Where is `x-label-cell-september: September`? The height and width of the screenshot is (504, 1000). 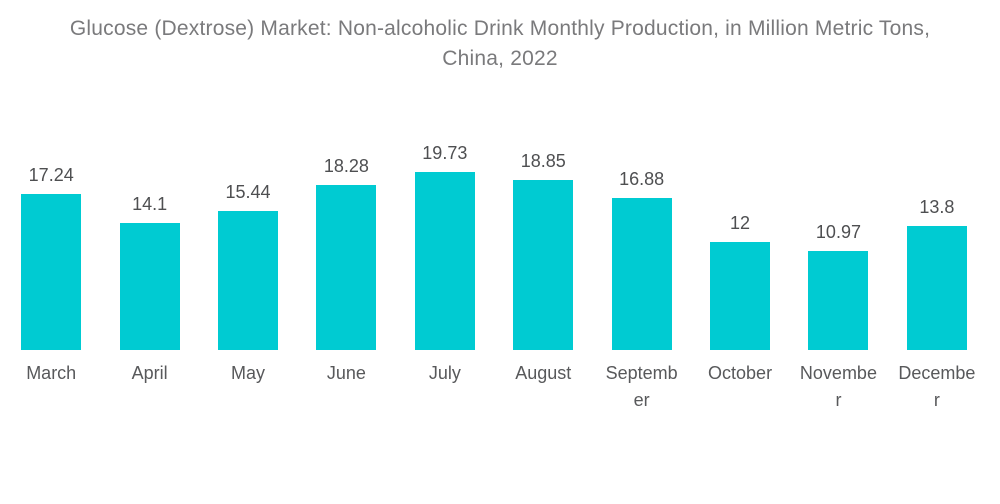 x-label-cell-september: September is located at coordinates (641, 387).